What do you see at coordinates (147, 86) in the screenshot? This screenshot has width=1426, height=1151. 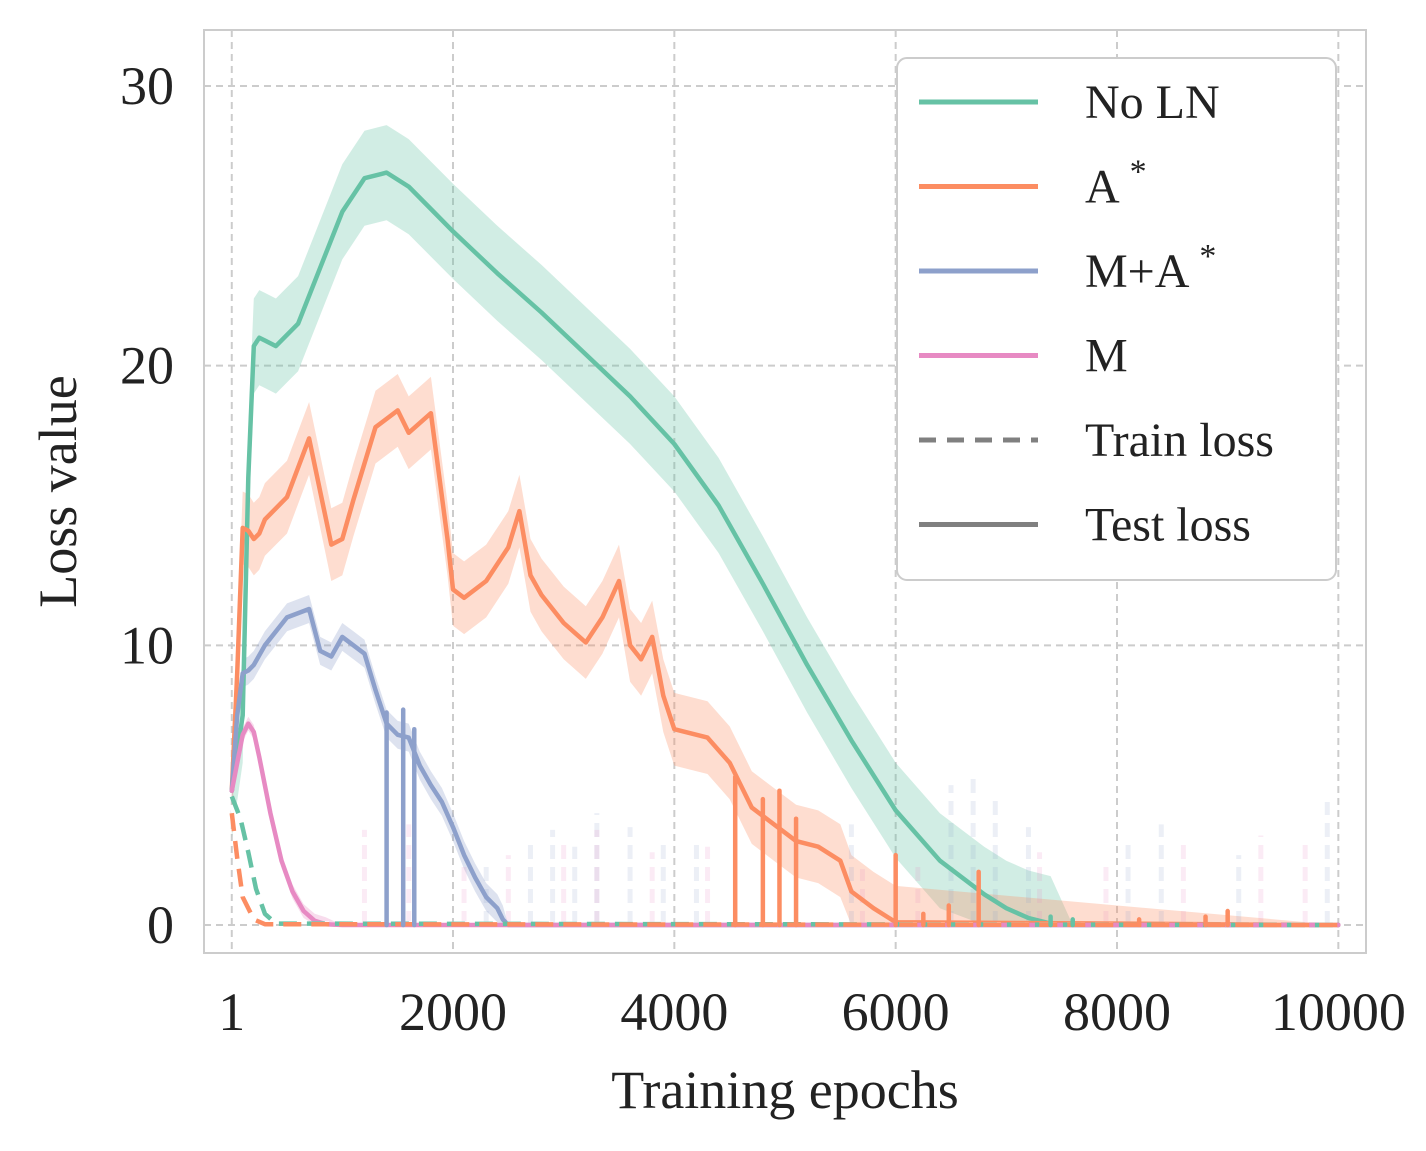 I see `y-tick-label: 30` at bounding box center [147, 86].